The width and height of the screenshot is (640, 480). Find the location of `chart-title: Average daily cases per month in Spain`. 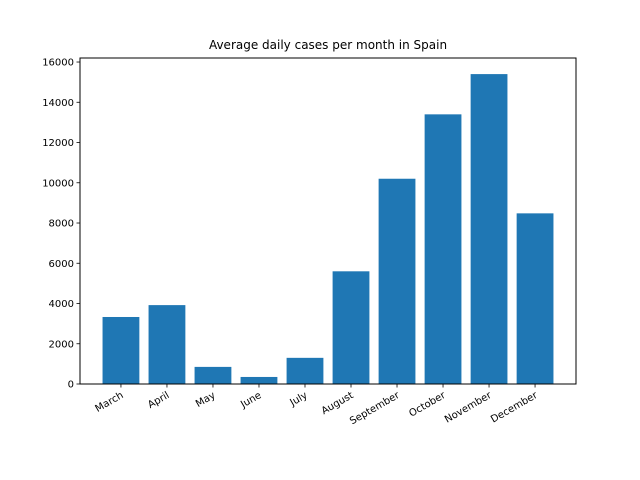

chart-title: Average daily cases per month in Spain is located at coordinates (328, 45).